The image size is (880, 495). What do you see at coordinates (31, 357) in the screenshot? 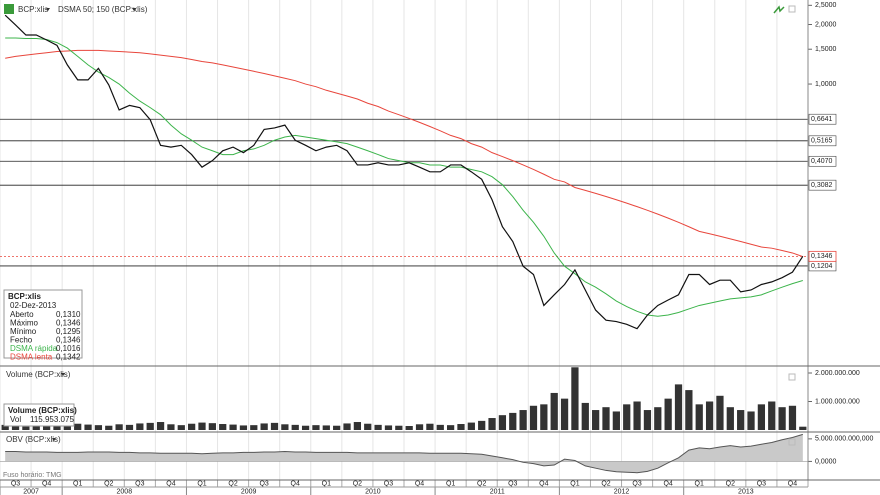
I see `legend-label: DSMA lenta` at bounding box center [31, 357].